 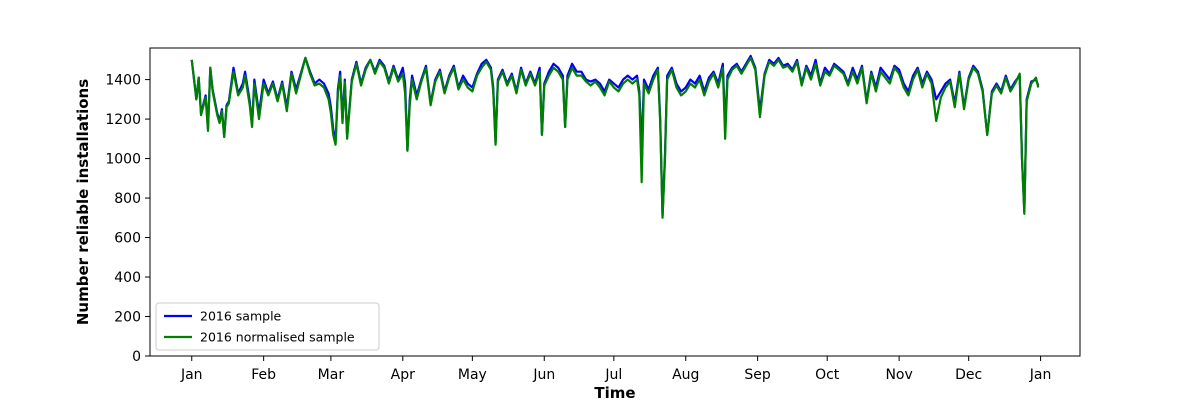 I want to click on y-axis-ticks: 0 200 400 600 800 1000 1200 1400, so click(x=127, y=219).